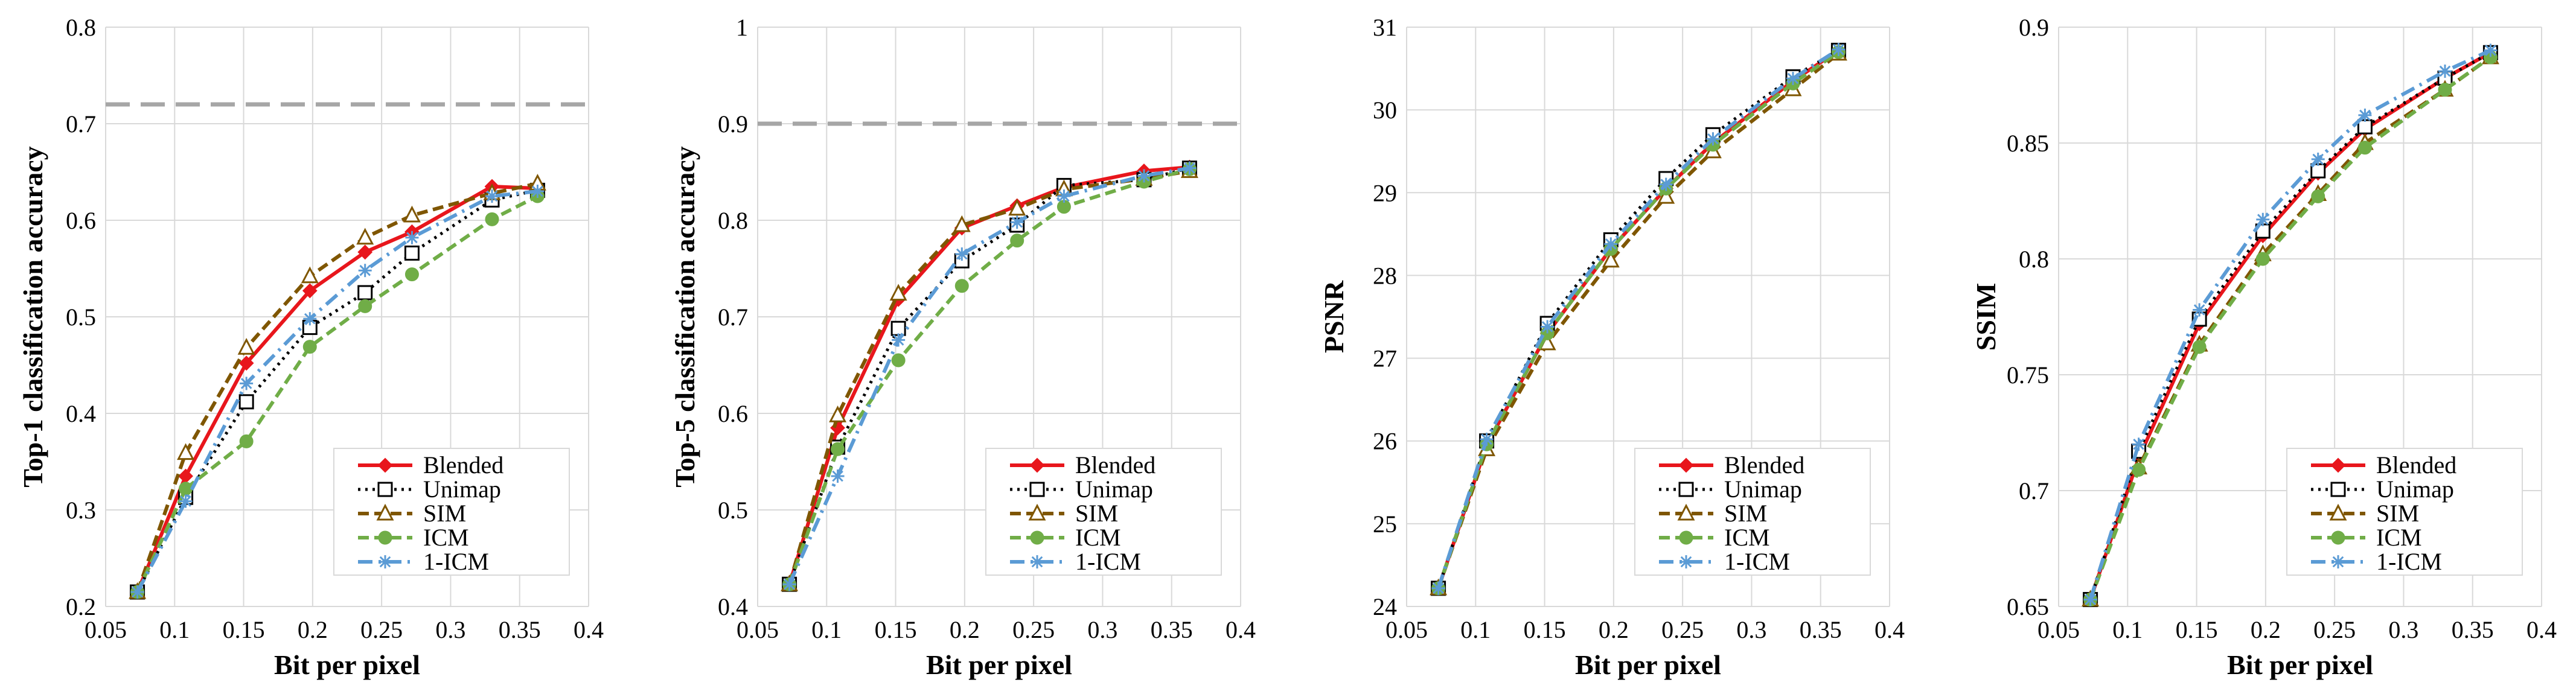 The image size is (2576, 697). I want to click on data-point-legend-icm, so click(1686, 537).